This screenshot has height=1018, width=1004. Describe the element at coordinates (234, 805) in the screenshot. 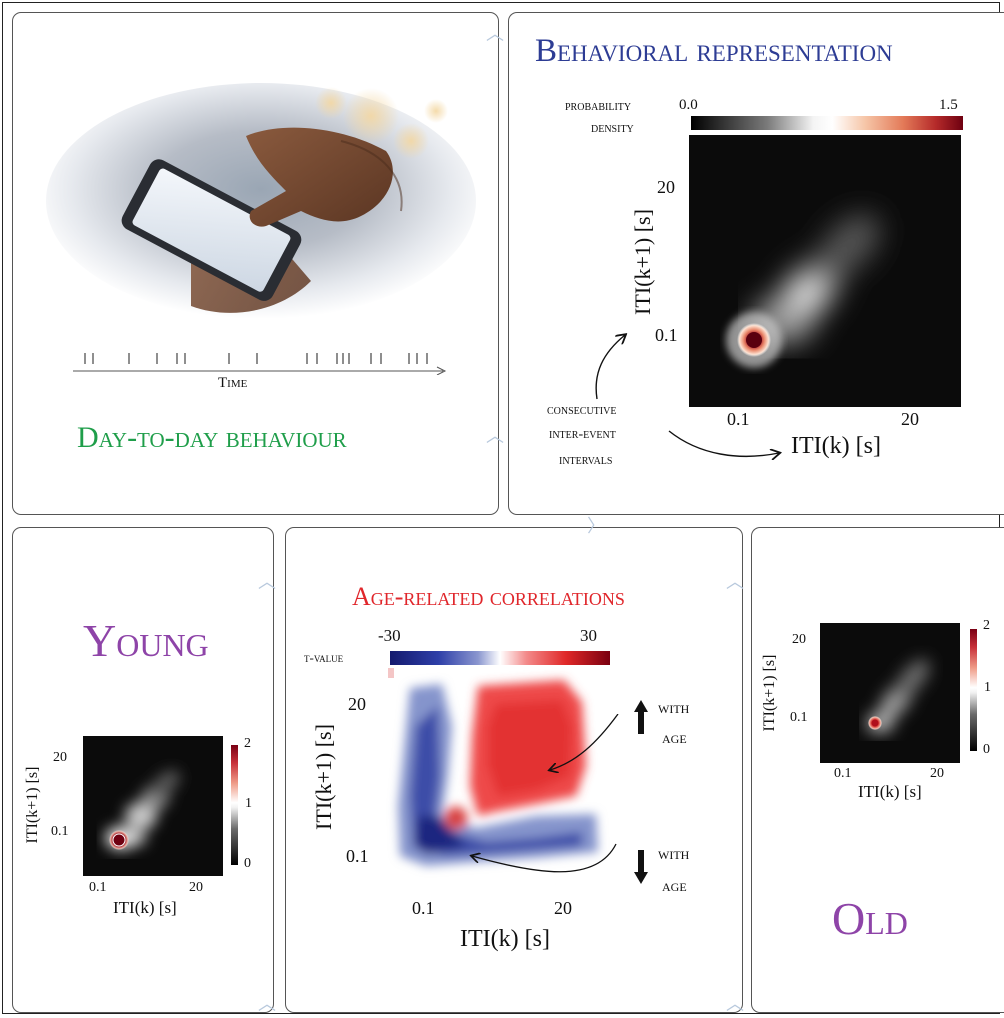

I see `young-colorbar` at that location.